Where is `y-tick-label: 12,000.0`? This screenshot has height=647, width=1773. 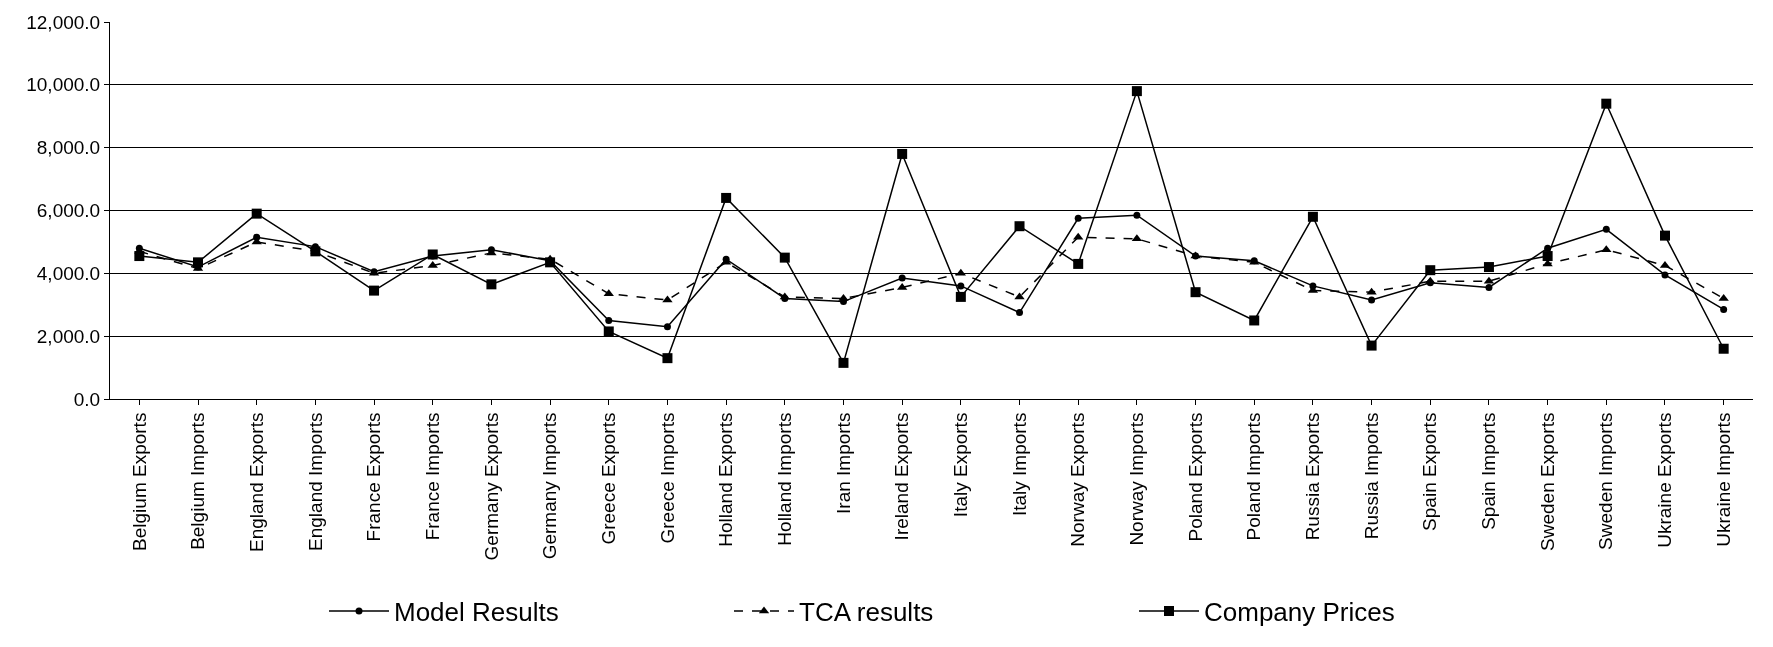
y-tick-label: 12,000.0 is located at coordinates (63, 22).